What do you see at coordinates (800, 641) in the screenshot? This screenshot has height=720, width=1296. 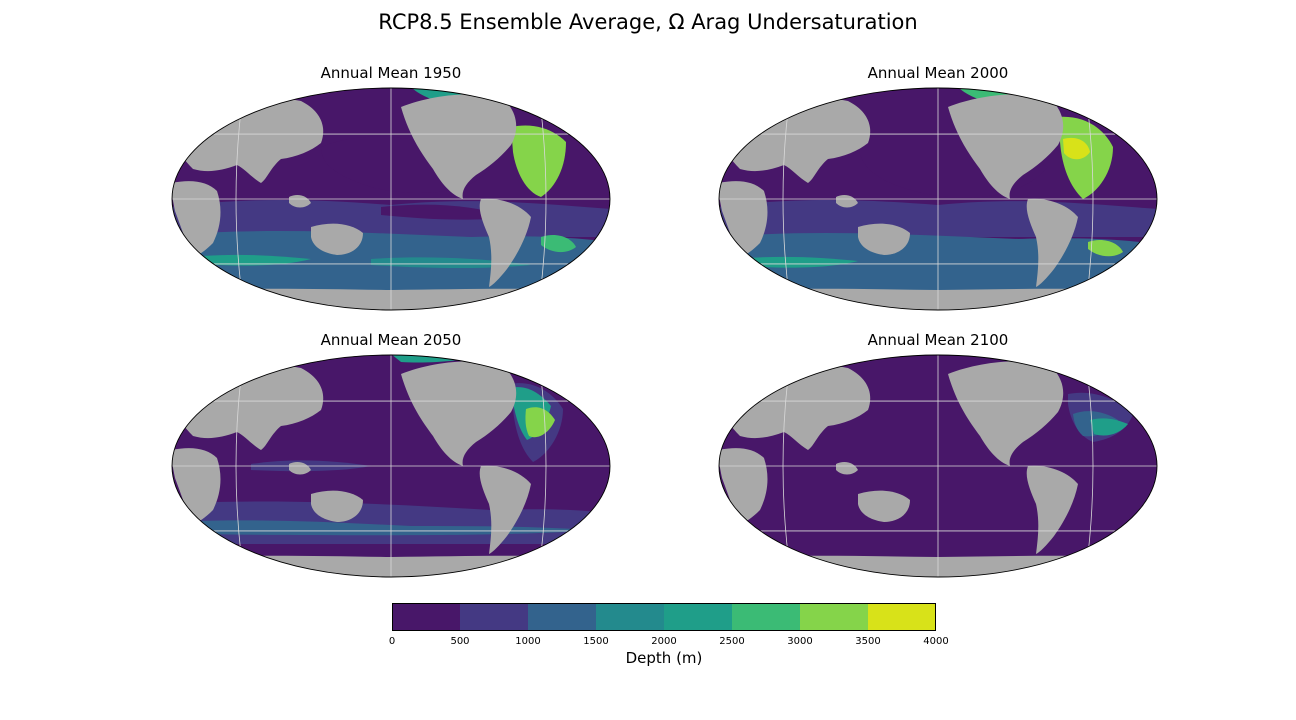 I see `colorbar-tick-label: 3000` at bounding box center [800, 641].